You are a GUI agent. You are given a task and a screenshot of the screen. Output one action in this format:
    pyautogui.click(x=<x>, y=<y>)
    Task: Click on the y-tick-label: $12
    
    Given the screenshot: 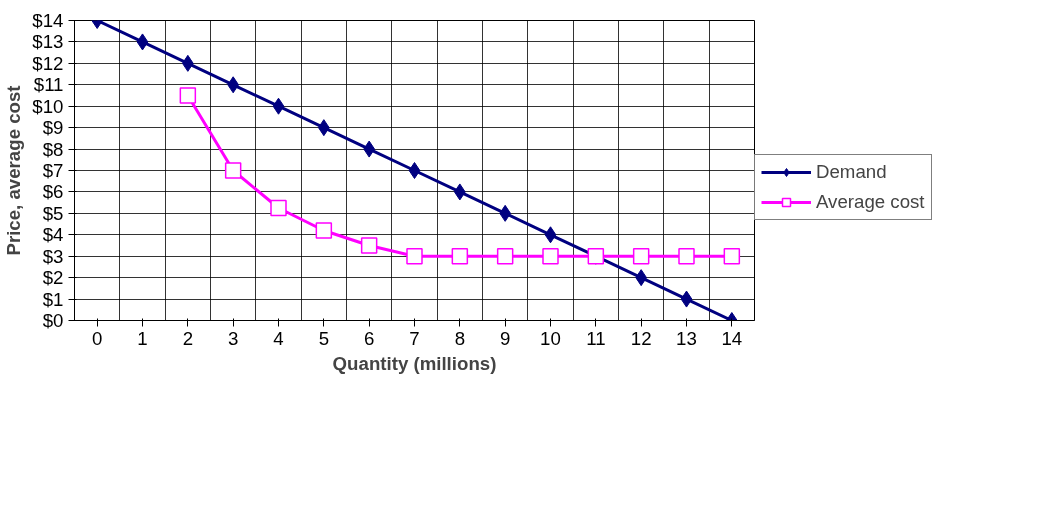 What is the action you would take?
    pyautogui.click(x=48, y=63)
    